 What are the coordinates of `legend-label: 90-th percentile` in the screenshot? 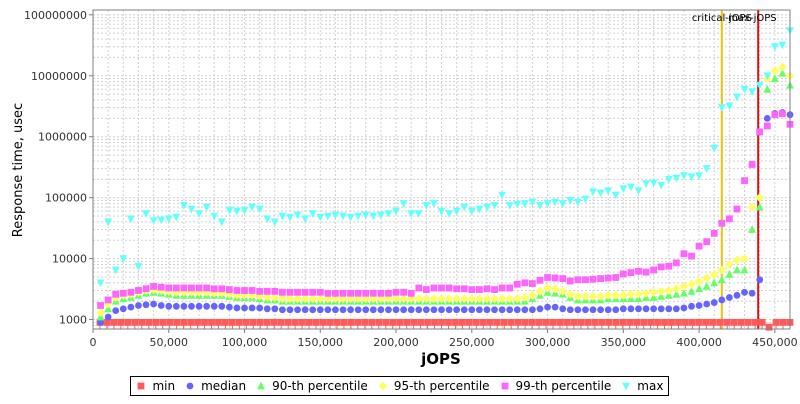 It's located at (320, 386).